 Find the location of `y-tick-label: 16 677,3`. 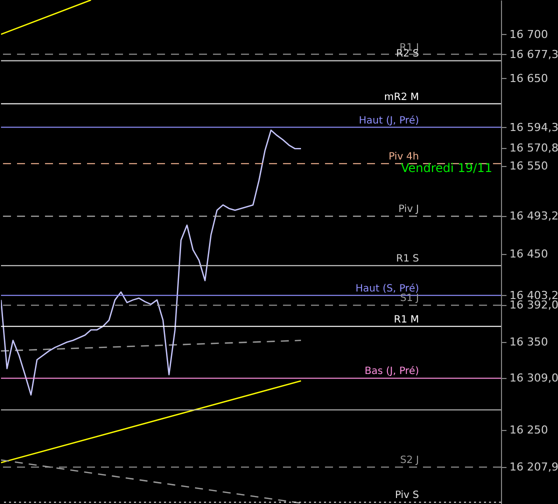

y-tick-label: 16 677,3 is located at coordinates (534, 54).